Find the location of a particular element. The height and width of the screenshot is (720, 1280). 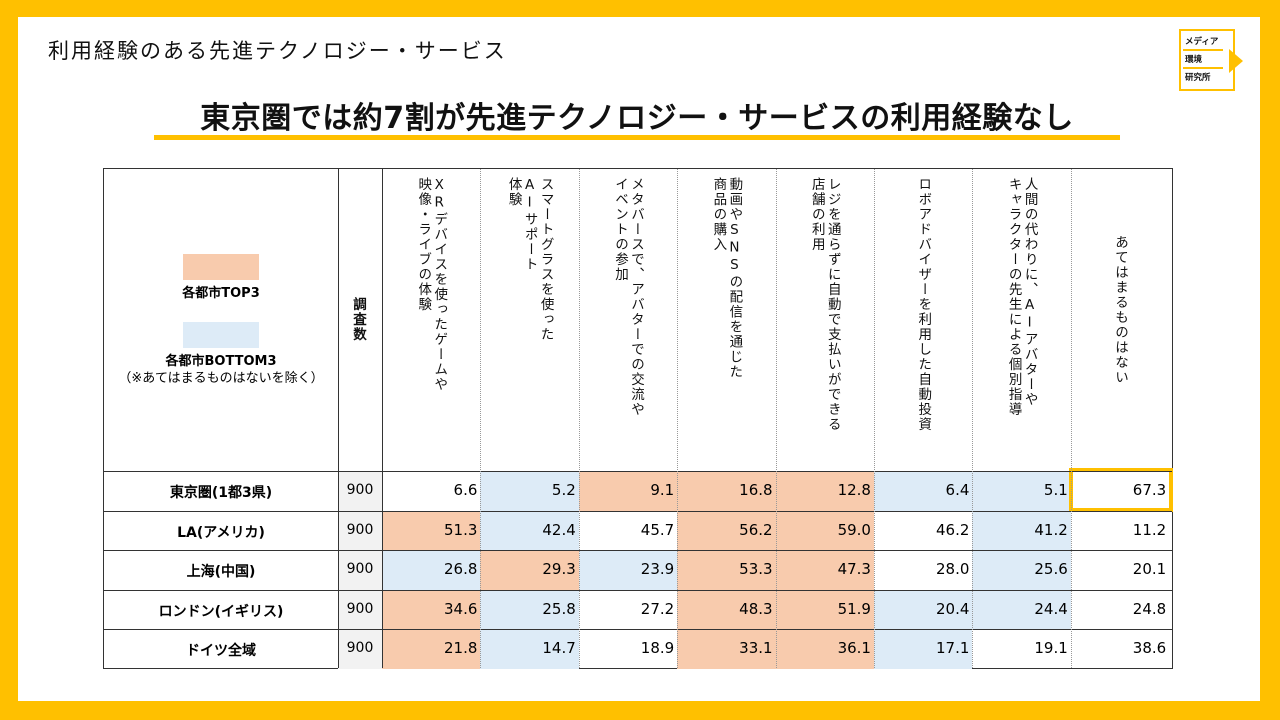

data-cell: 56.2 is located at coordinates (756, 529).